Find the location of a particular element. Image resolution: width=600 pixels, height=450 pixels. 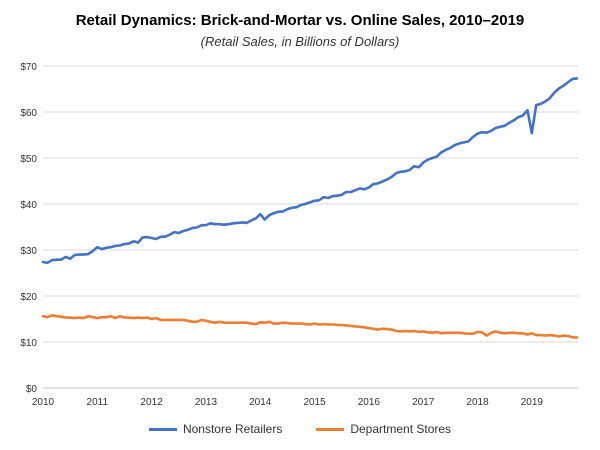

y-tick-label: $60 is located at coordinates (28, 113).